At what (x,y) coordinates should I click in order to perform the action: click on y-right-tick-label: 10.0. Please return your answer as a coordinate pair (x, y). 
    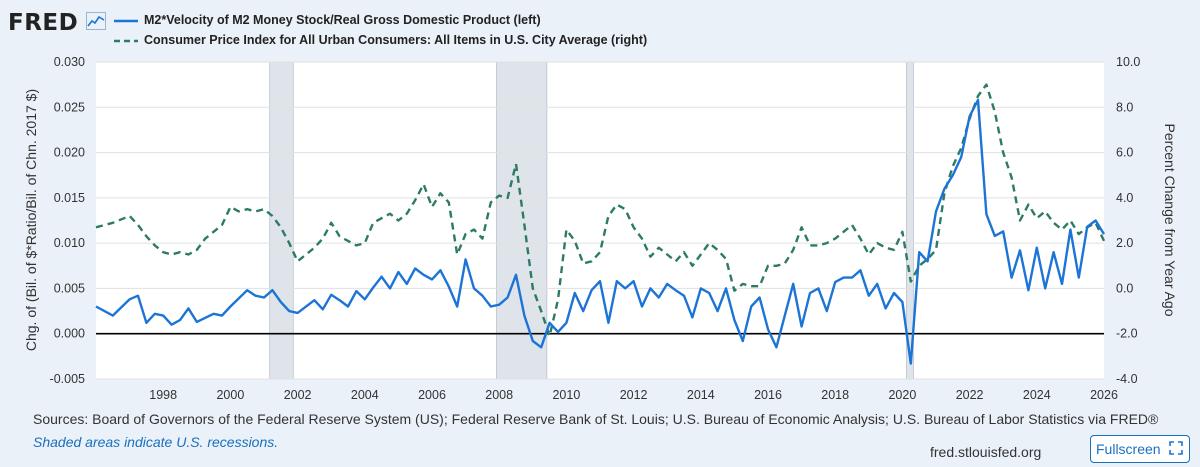
    Looking at the image, I should click on (1128, 62).